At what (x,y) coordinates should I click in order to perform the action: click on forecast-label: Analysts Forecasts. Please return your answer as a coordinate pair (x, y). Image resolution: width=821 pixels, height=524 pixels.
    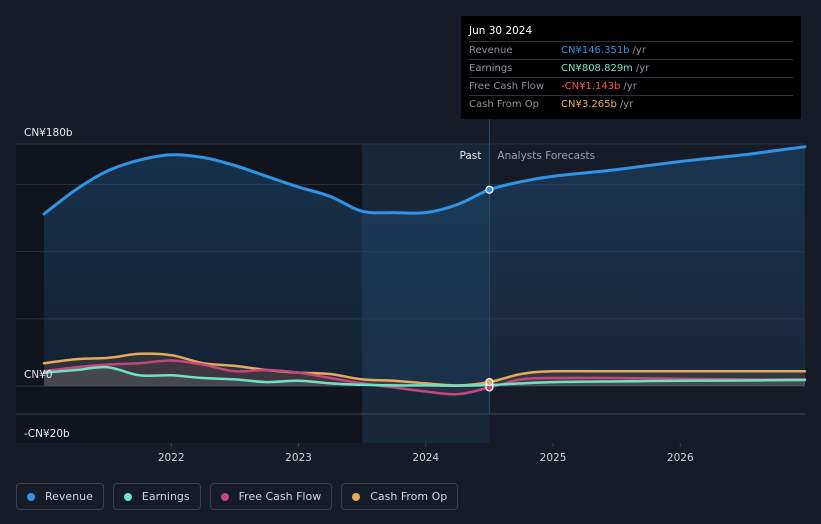
    Looking at the image, I should click on (546, 156).